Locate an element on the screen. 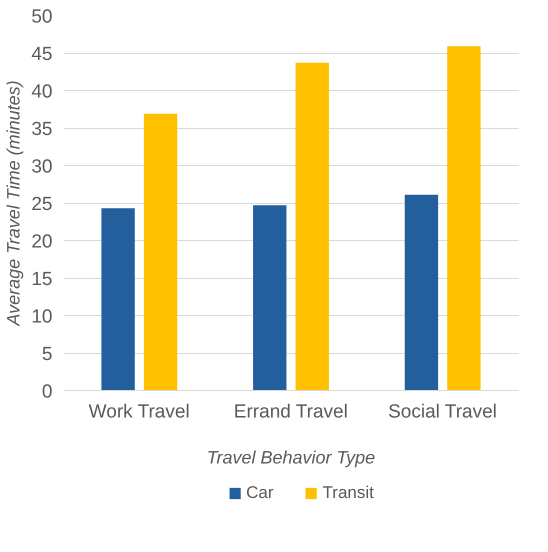 The image size is (548, 552). y-tick-label: 40 is located at coordinates (42, 92).